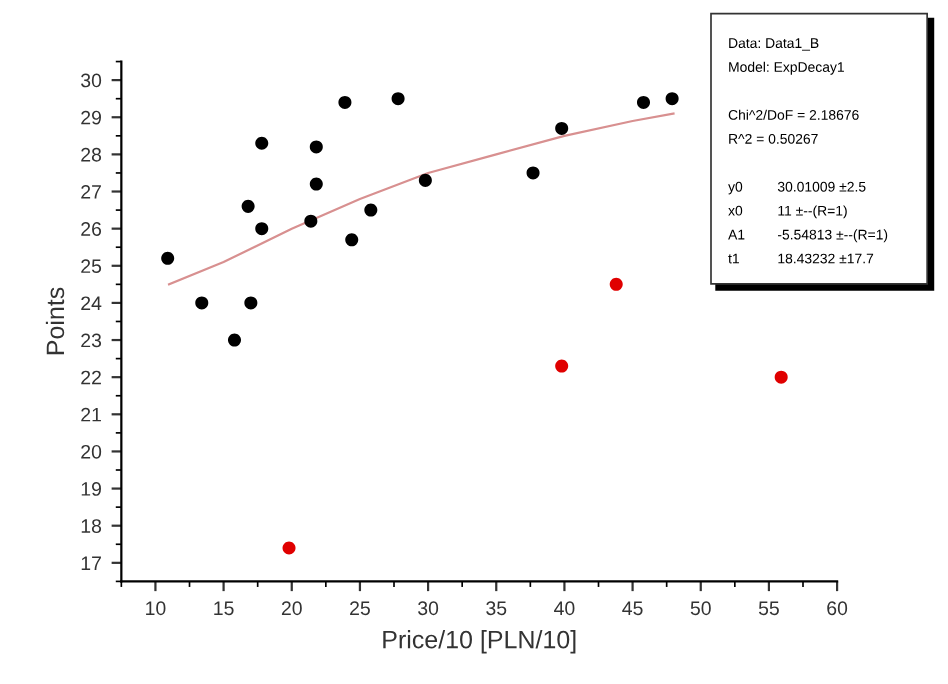 The height and width of the screenshot is (684, 948). Describe the element at coordinates (91, 154) in the screenshot. I see `y-tick-label: 28` at that location.